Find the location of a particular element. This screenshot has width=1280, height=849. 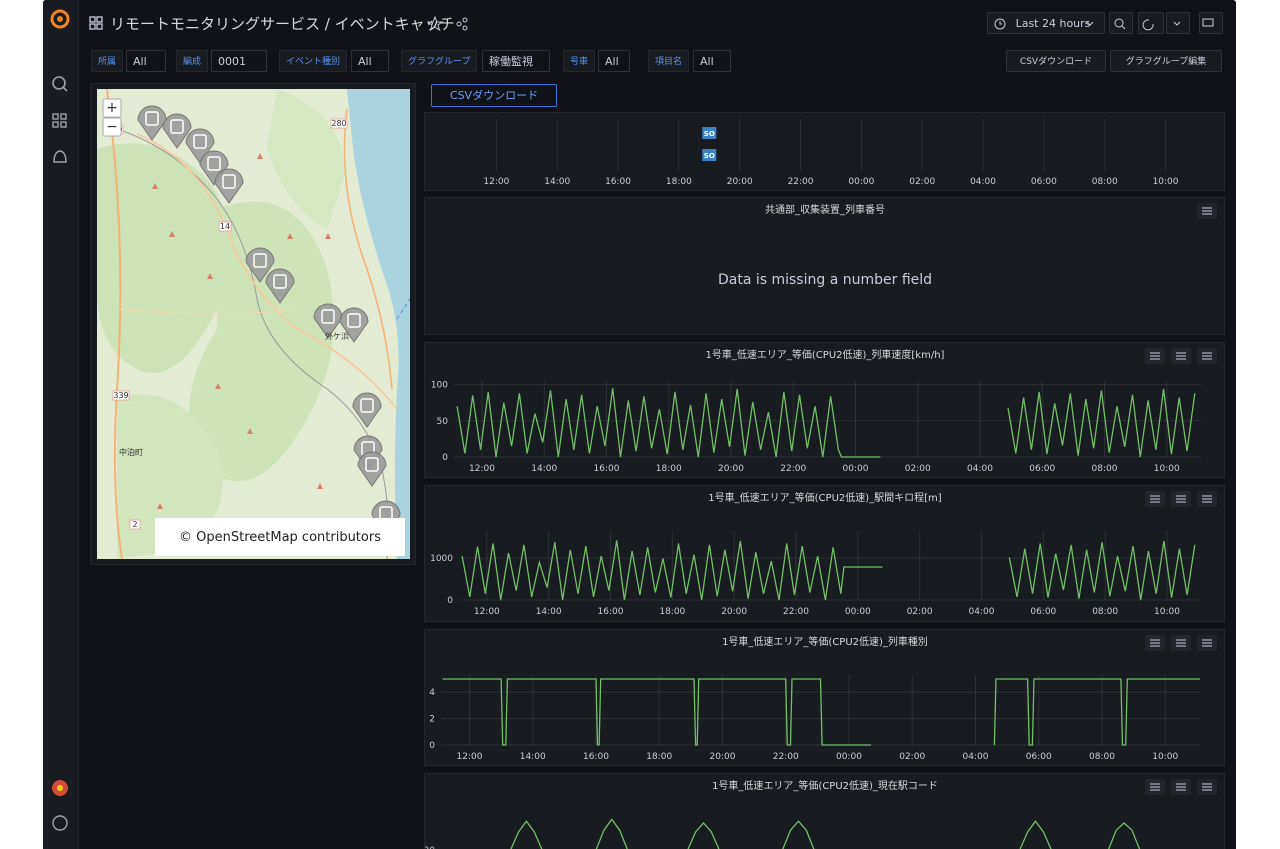

title-icons is located at coordinates (448, 24).